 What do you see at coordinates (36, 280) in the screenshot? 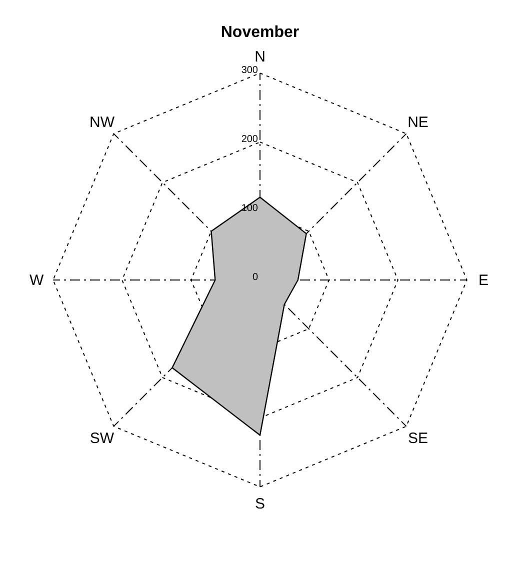
I see `spoke-label: W` at bounding box center [36, 280].